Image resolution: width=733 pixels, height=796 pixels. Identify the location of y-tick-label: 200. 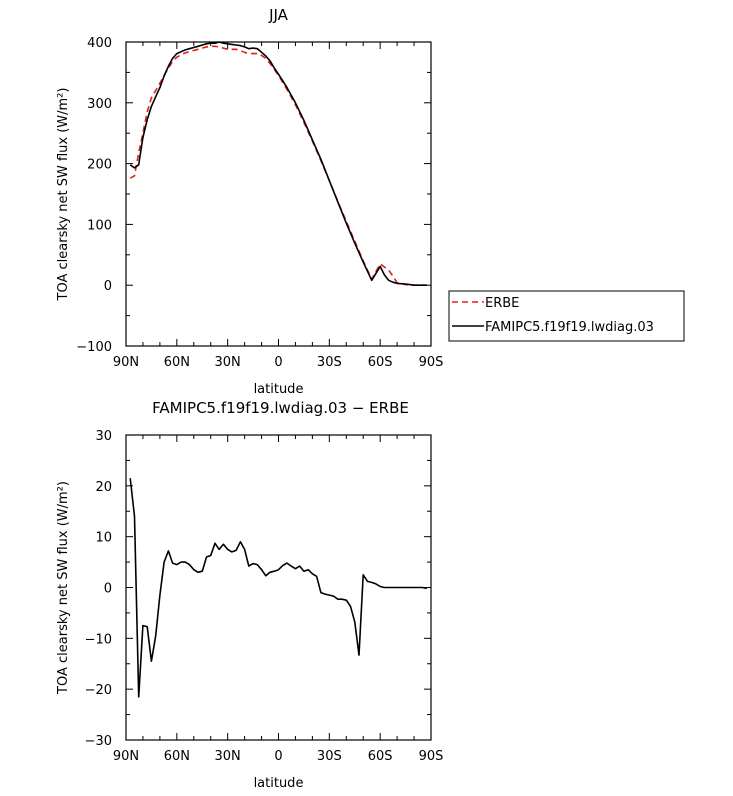
(99, 165).